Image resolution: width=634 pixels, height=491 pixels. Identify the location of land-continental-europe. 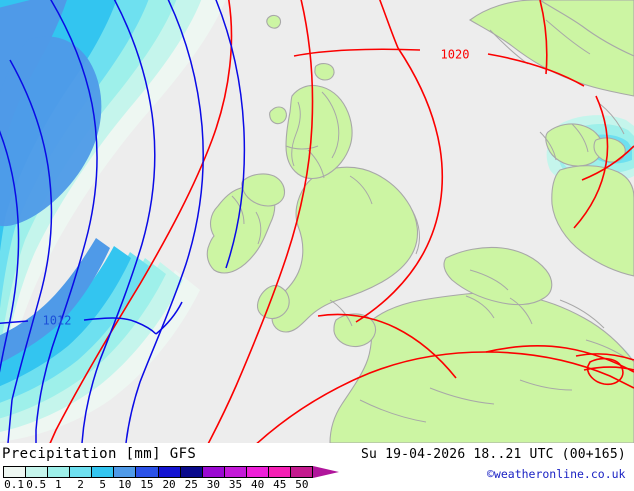
(481, 367).